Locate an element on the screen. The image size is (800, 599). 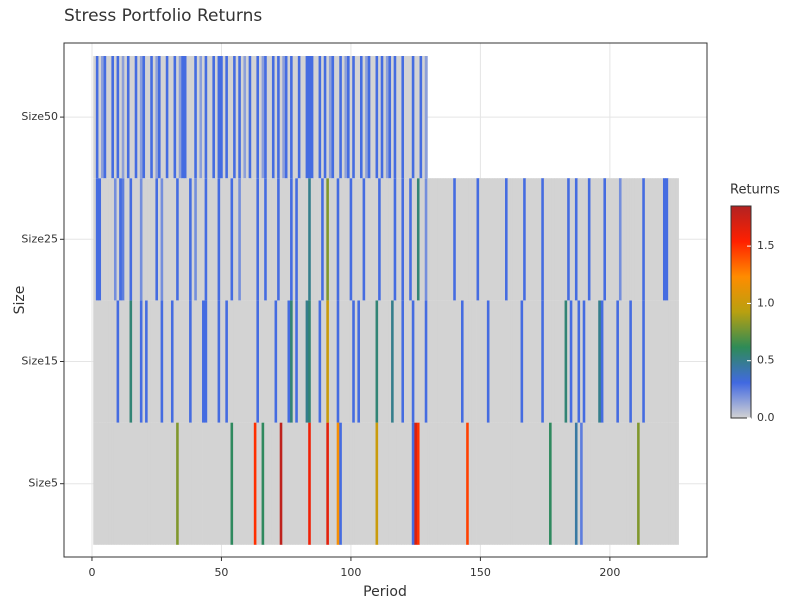
y-tick-label: Size50 is located at coordinates (39, 116).